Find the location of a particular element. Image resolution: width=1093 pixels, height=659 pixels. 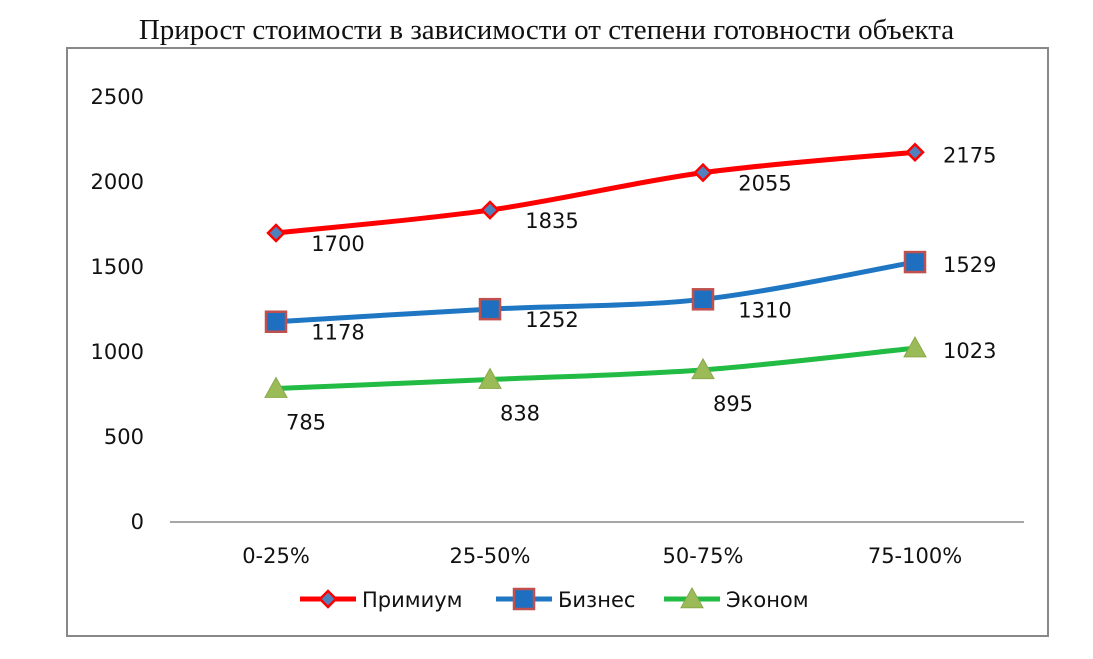

data-label-economy: 838 is located at coordinates (520, 414).